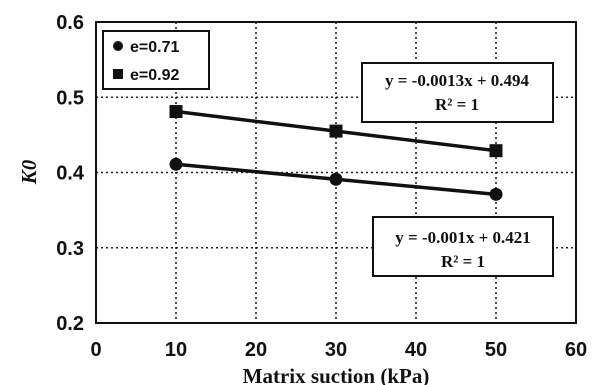 This screenshot has width=594, height=385. What do you see at coordinates (95, 350) in the screenshot?
I see `x-tick-label: 0` at bounding box center [95, 350].